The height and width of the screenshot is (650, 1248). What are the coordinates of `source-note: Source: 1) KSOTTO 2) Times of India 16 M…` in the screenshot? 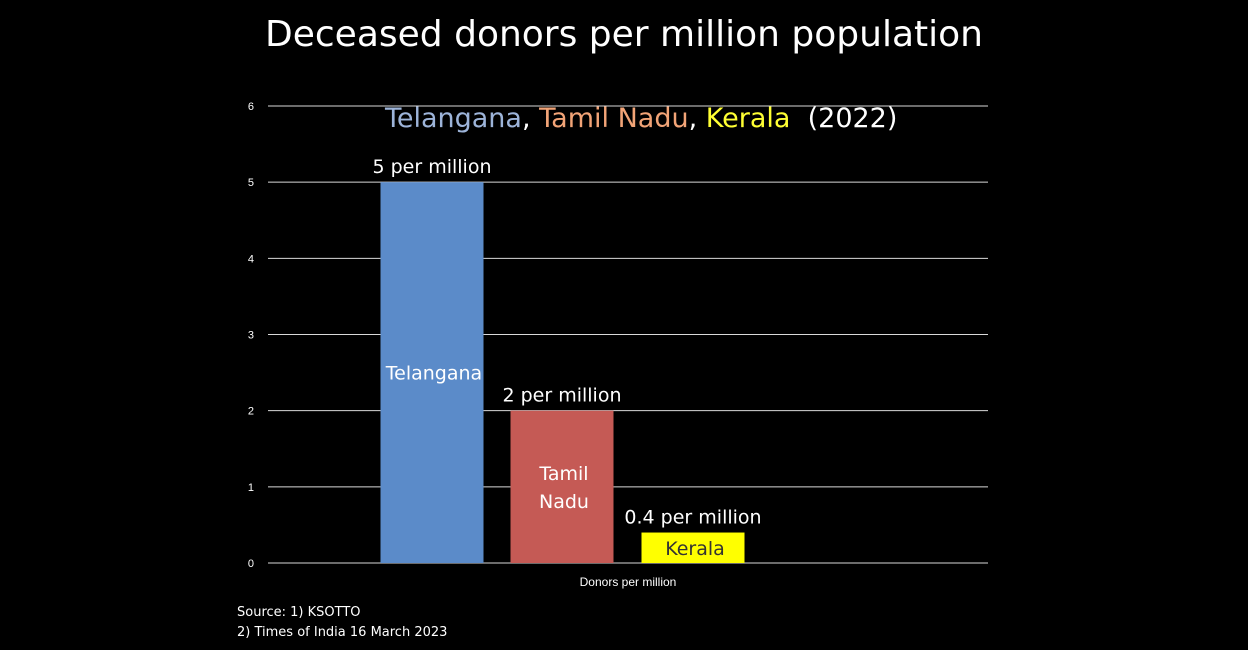 It's located at (342, 623).